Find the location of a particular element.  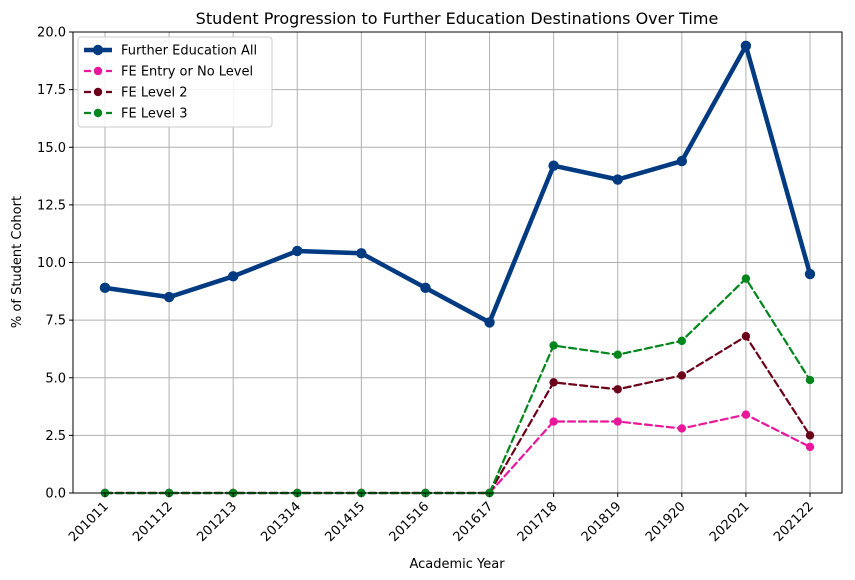

y-tick-label: 2.5 is located at coordinates (55, 436).